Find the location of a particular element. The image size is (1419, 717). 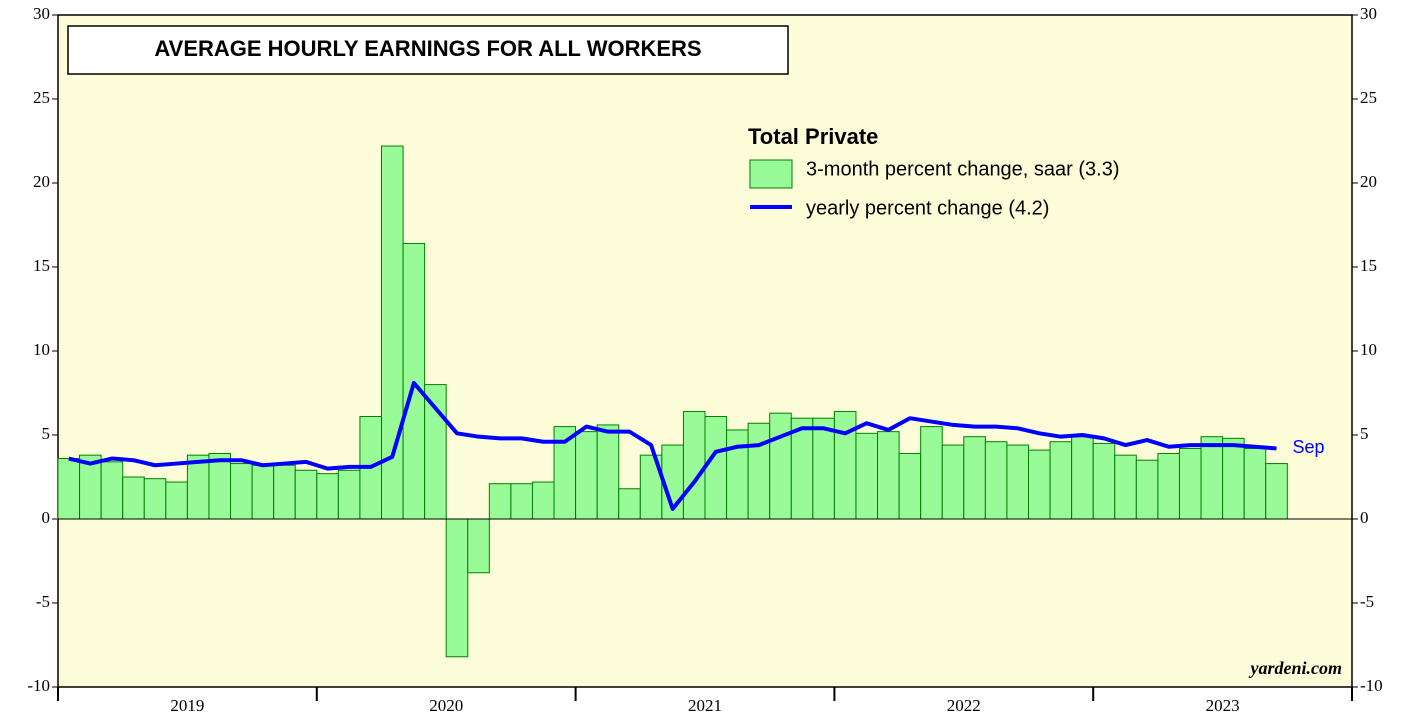

x-tick-label: 2023 is located at coordinates (1223, 705).